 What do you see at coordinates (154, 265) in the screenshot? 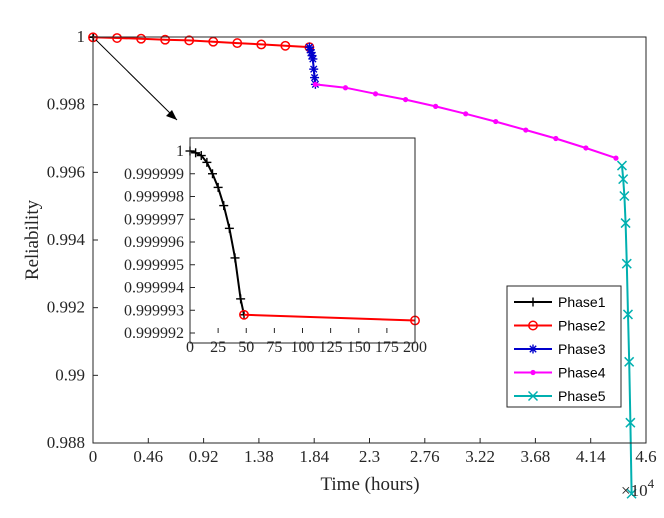
I see `inset-y-tick-label: 0.999995` at bounding box center [154, 265].